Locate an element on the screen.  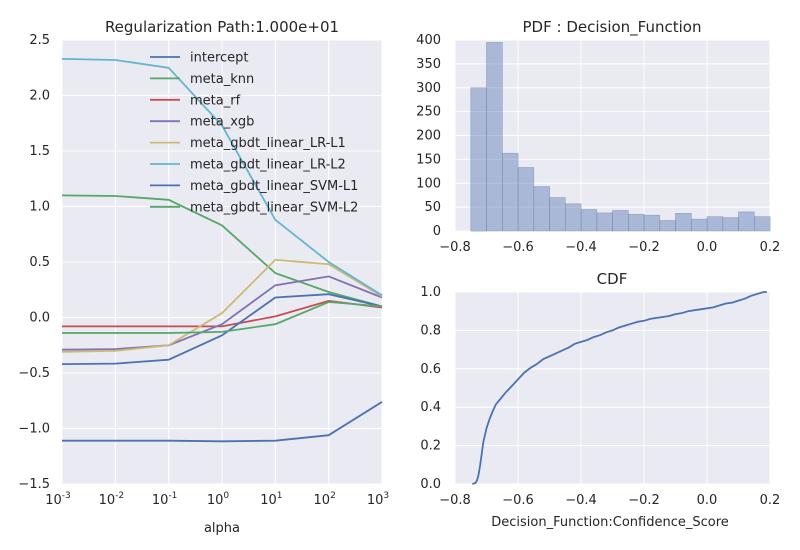
y-tick-label: −1.5 is located at coordinates (34, 484).